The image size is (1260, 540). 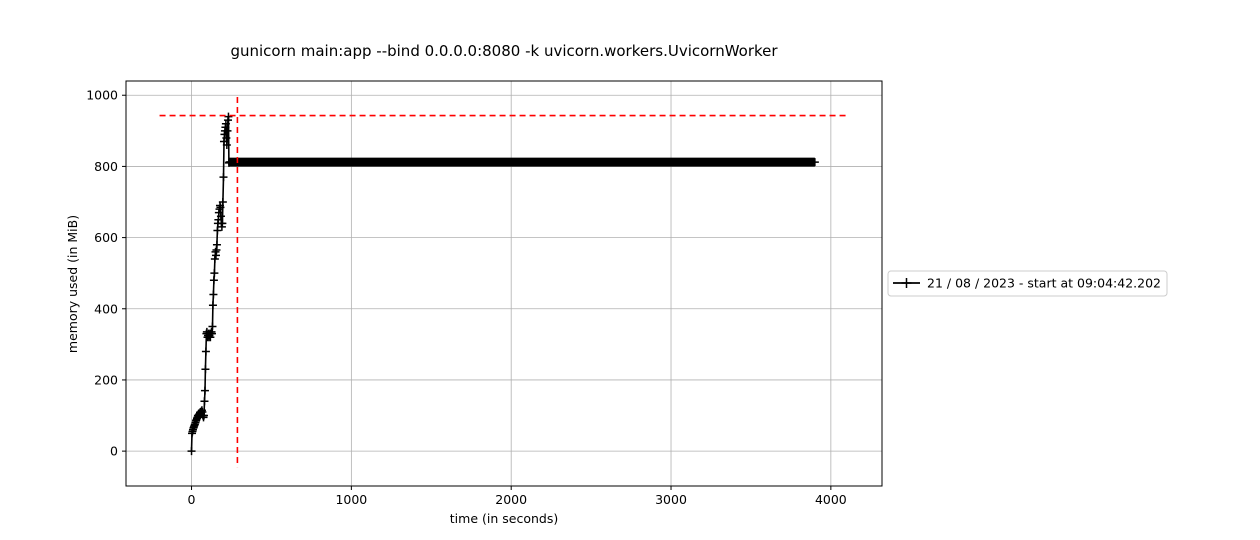 I want to click on y-tick-label: 400, so click(x=106, y=308).